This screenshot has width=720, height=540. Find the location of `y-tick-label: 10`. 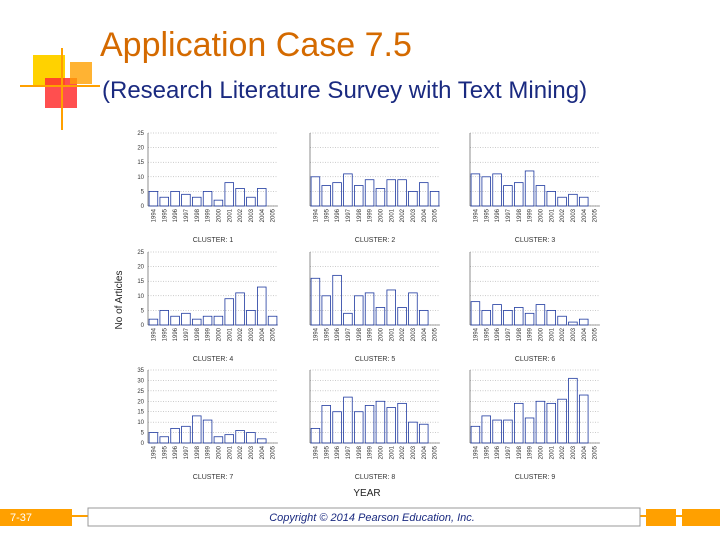

y-tick-label: 10 is located at coordinates (140, 423).